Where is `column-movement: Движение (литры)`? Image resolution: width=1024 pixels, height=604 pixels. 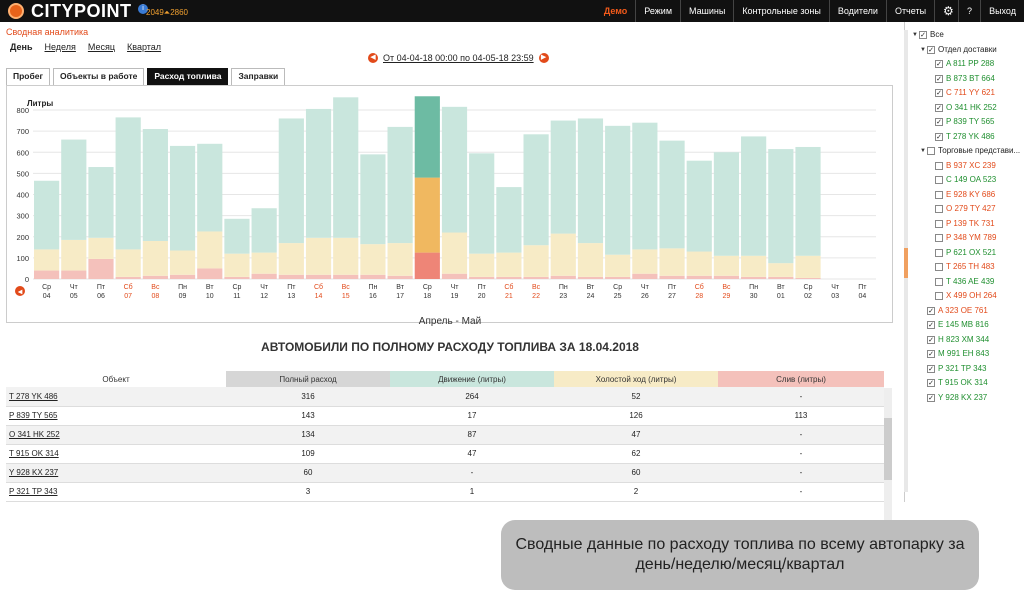
column-movement: Движение (литры) is located at coordinates (472, 379).